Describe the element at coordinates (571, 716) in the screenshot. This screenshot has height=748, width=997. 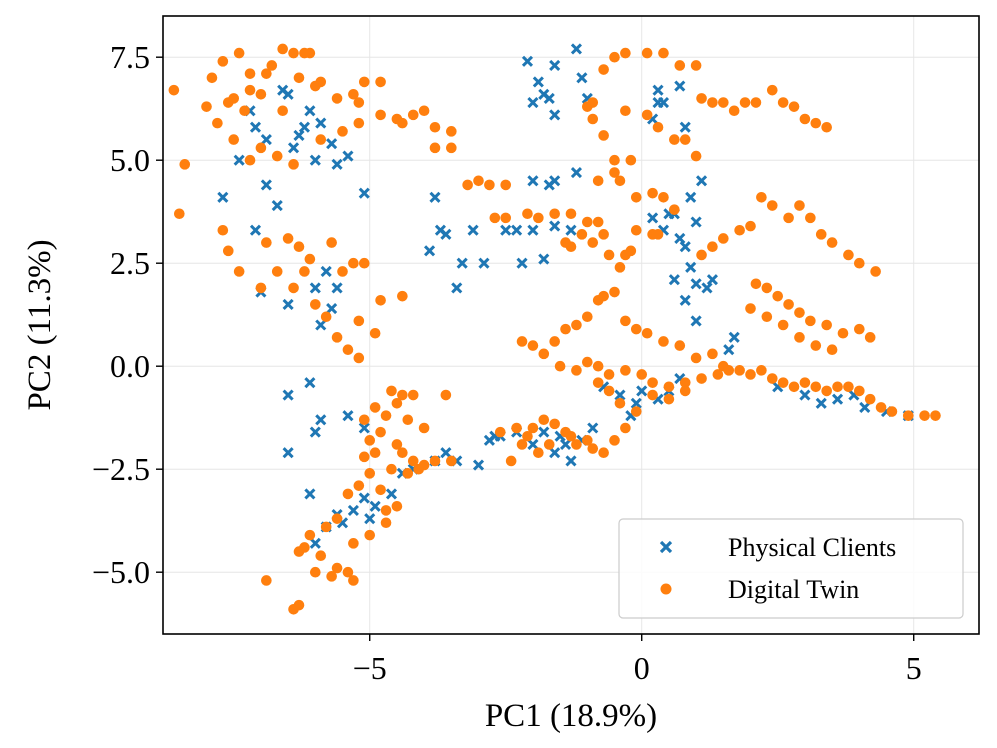
I see `x-axis-label: PC1 (18.9%)` at that location.